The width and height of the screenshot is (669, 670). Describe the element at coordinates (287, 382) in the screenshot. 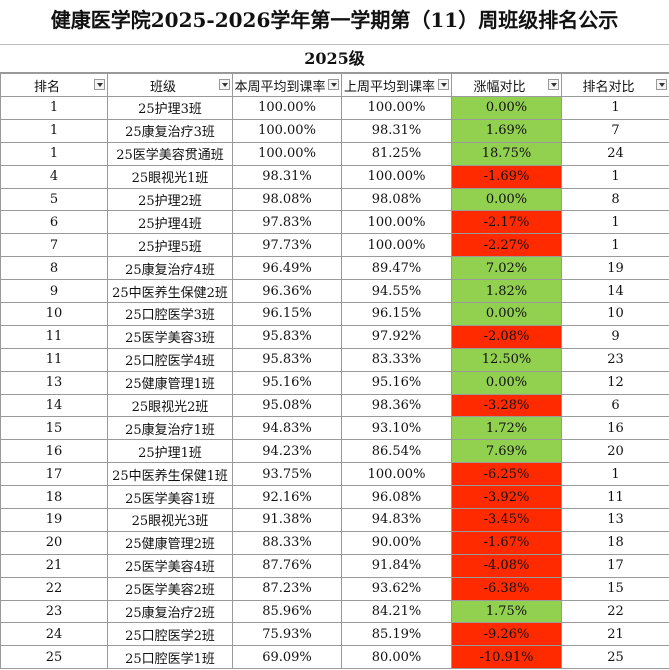

I see `table-cell: 95.16%` at that location.